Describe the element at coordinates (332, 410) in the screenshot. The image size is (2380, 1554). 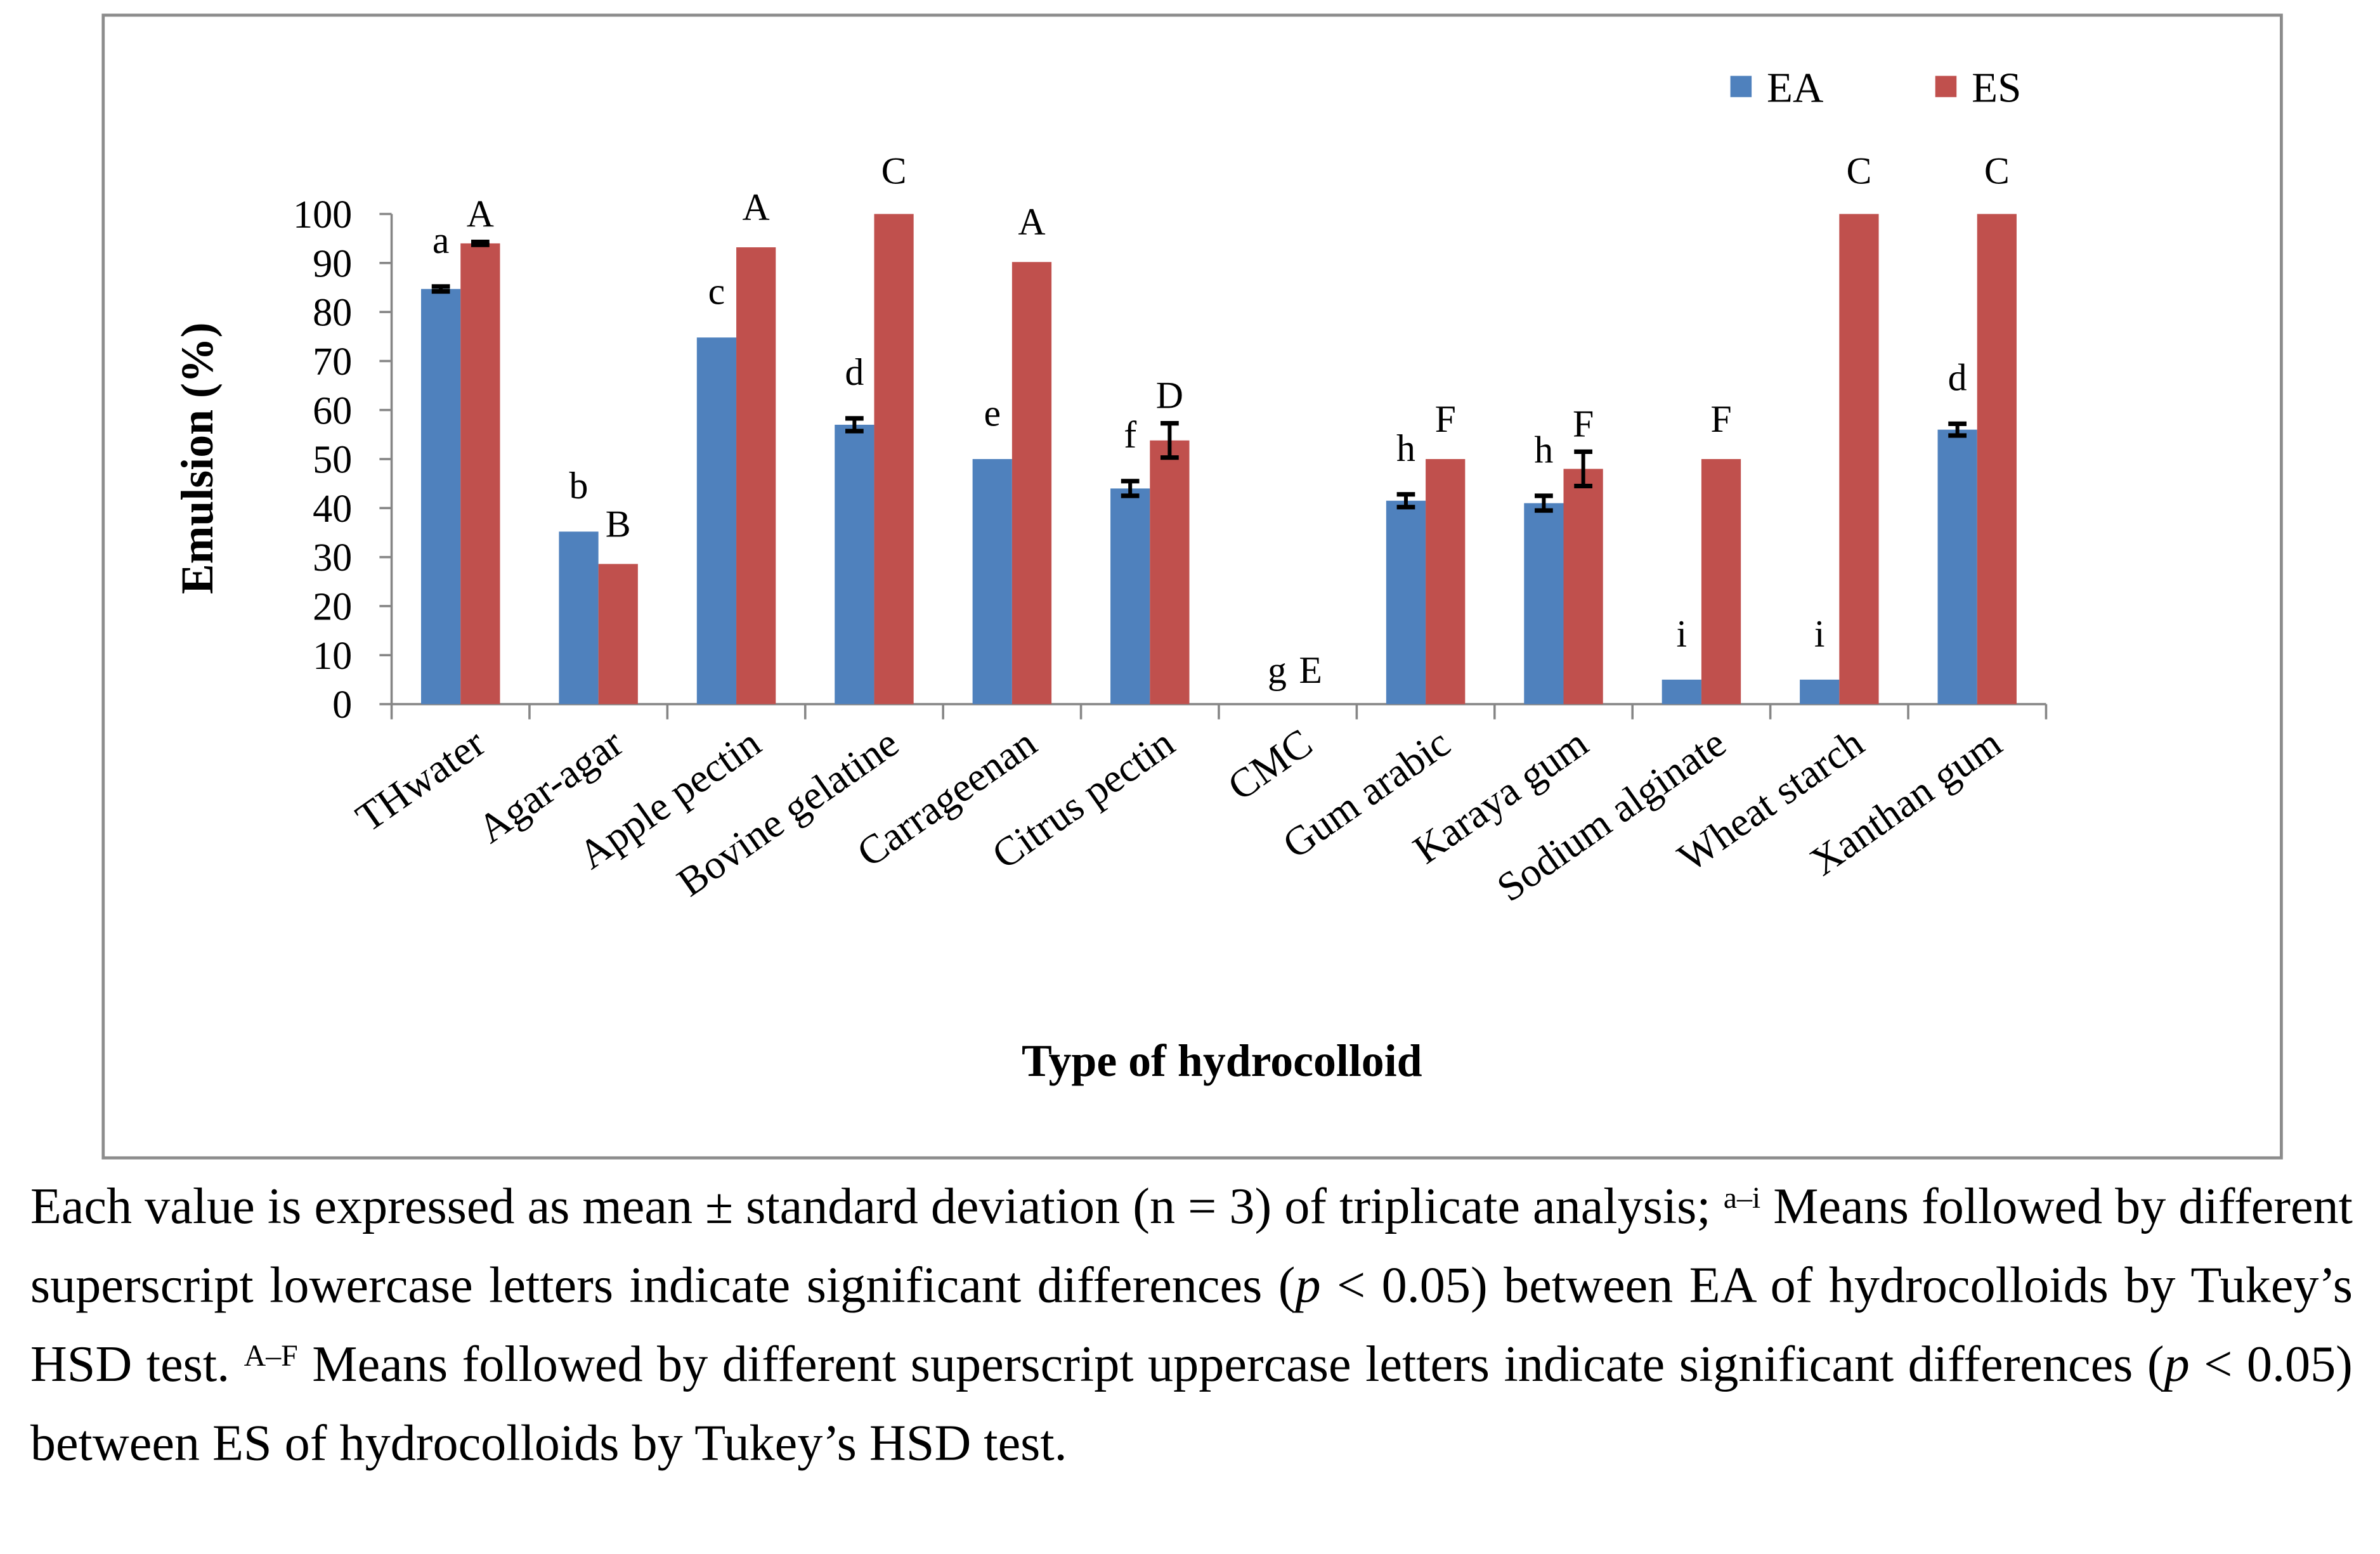
I see `y-tick-label: 60` at that location.